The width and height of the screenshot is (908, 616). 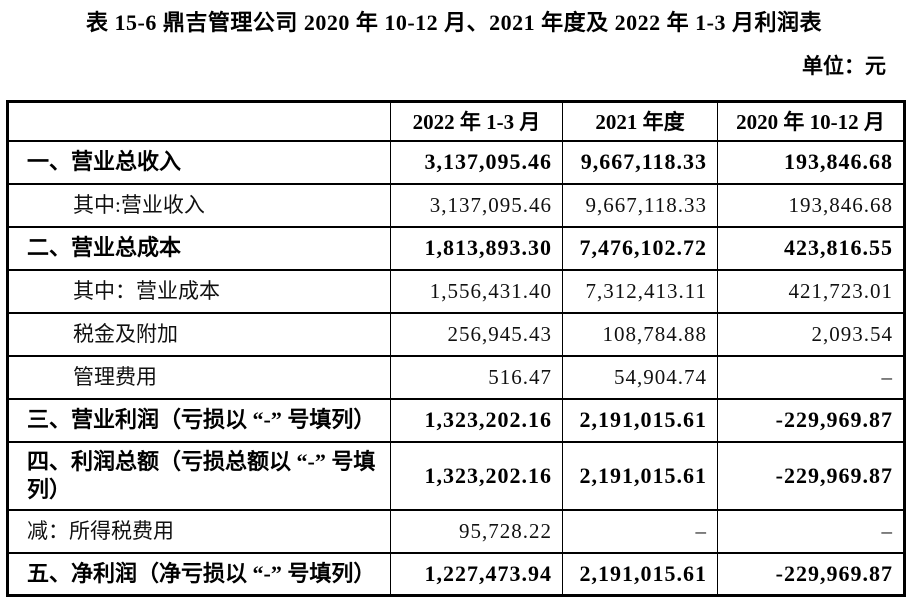 What do you see at coordinates (199, 574) in the screenshot?
I see `row-label: 五、净利润（净亏损以 “-” 号填列）` at bounding box center [199, 574].